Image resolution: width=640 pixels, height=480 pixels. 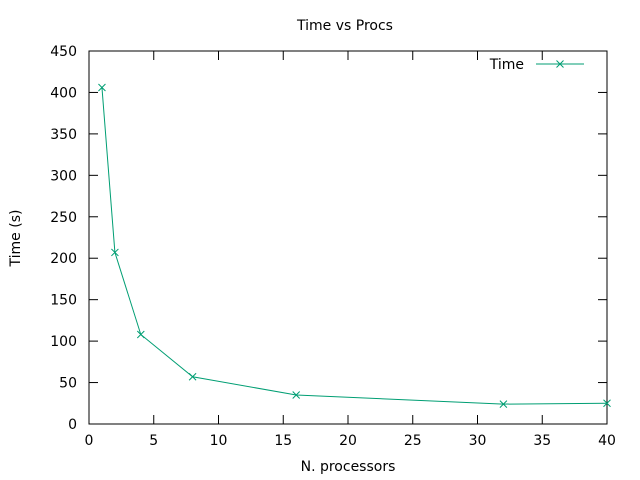 I want to click on y-tick-label: 50, so click(x=68, y=384).